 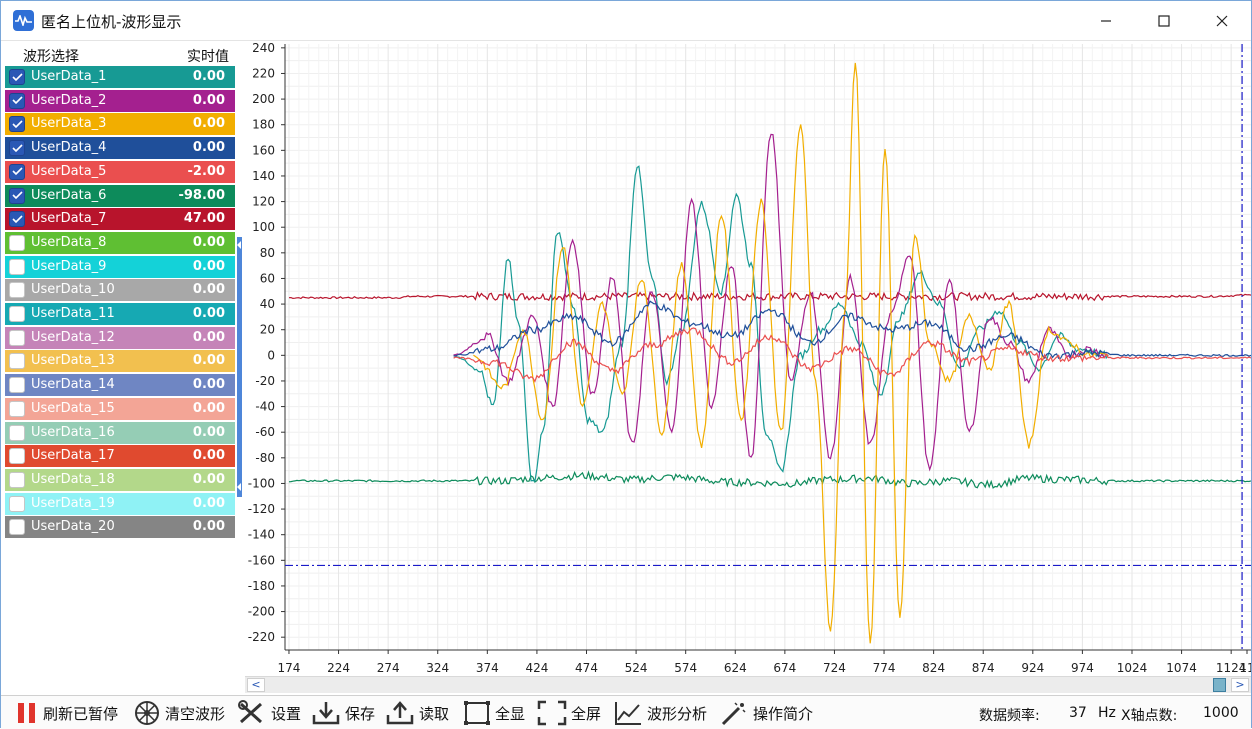 I want to click on settings-button: 设置, so click(x=269, y=713).